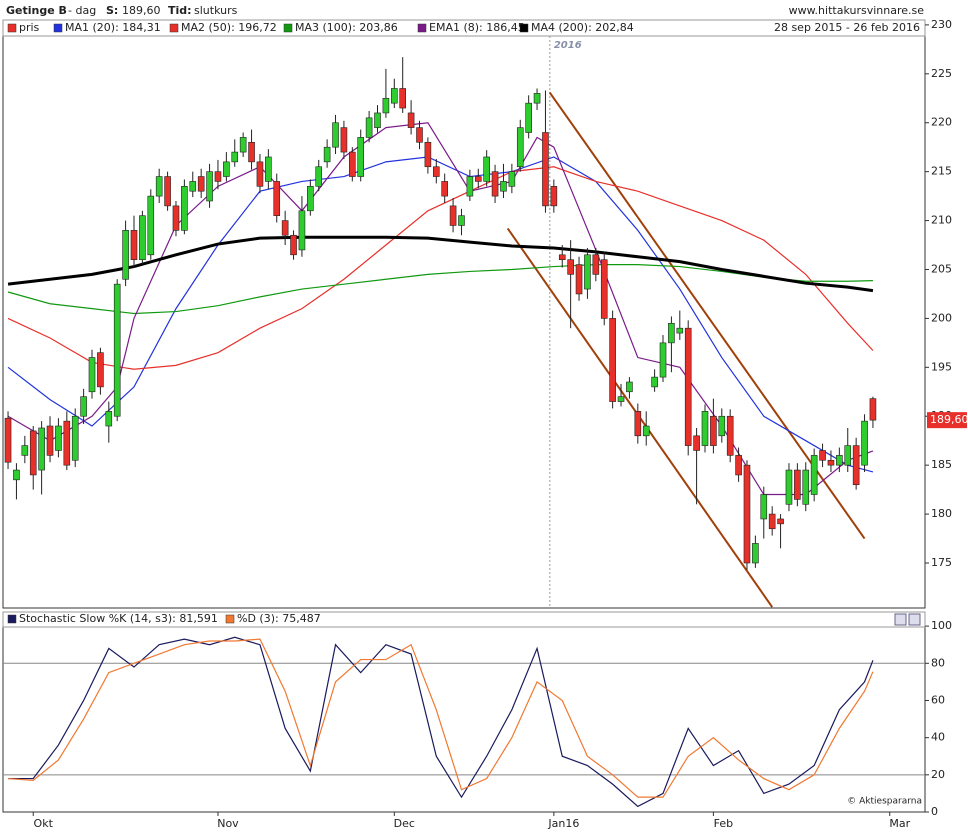 Image resolution: width=968 pixels, height=835 pixels. Describe the element at coordinates (229, 27) in the screenshot. I see `legend-label: MA2 (50): 196,72` at that location.